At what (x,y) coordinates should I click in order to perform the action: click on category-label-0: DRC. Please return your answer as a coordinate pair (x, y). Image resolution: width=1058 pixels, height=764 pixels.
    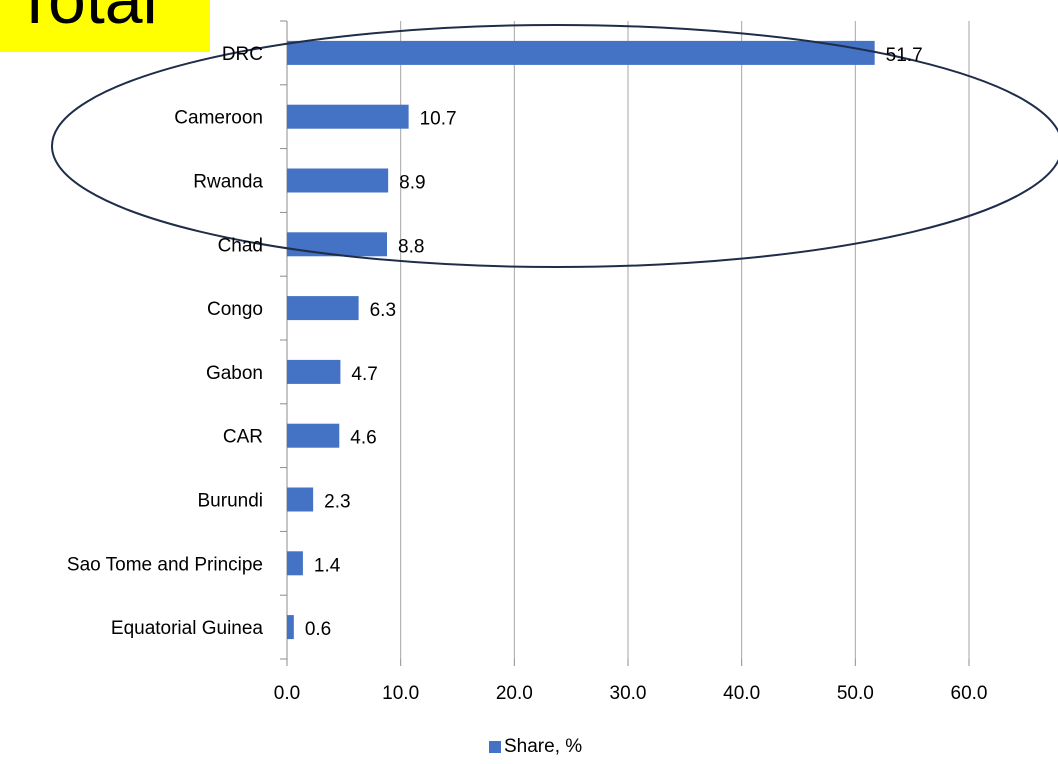
    Looking at the image, I should click on (242, 54).